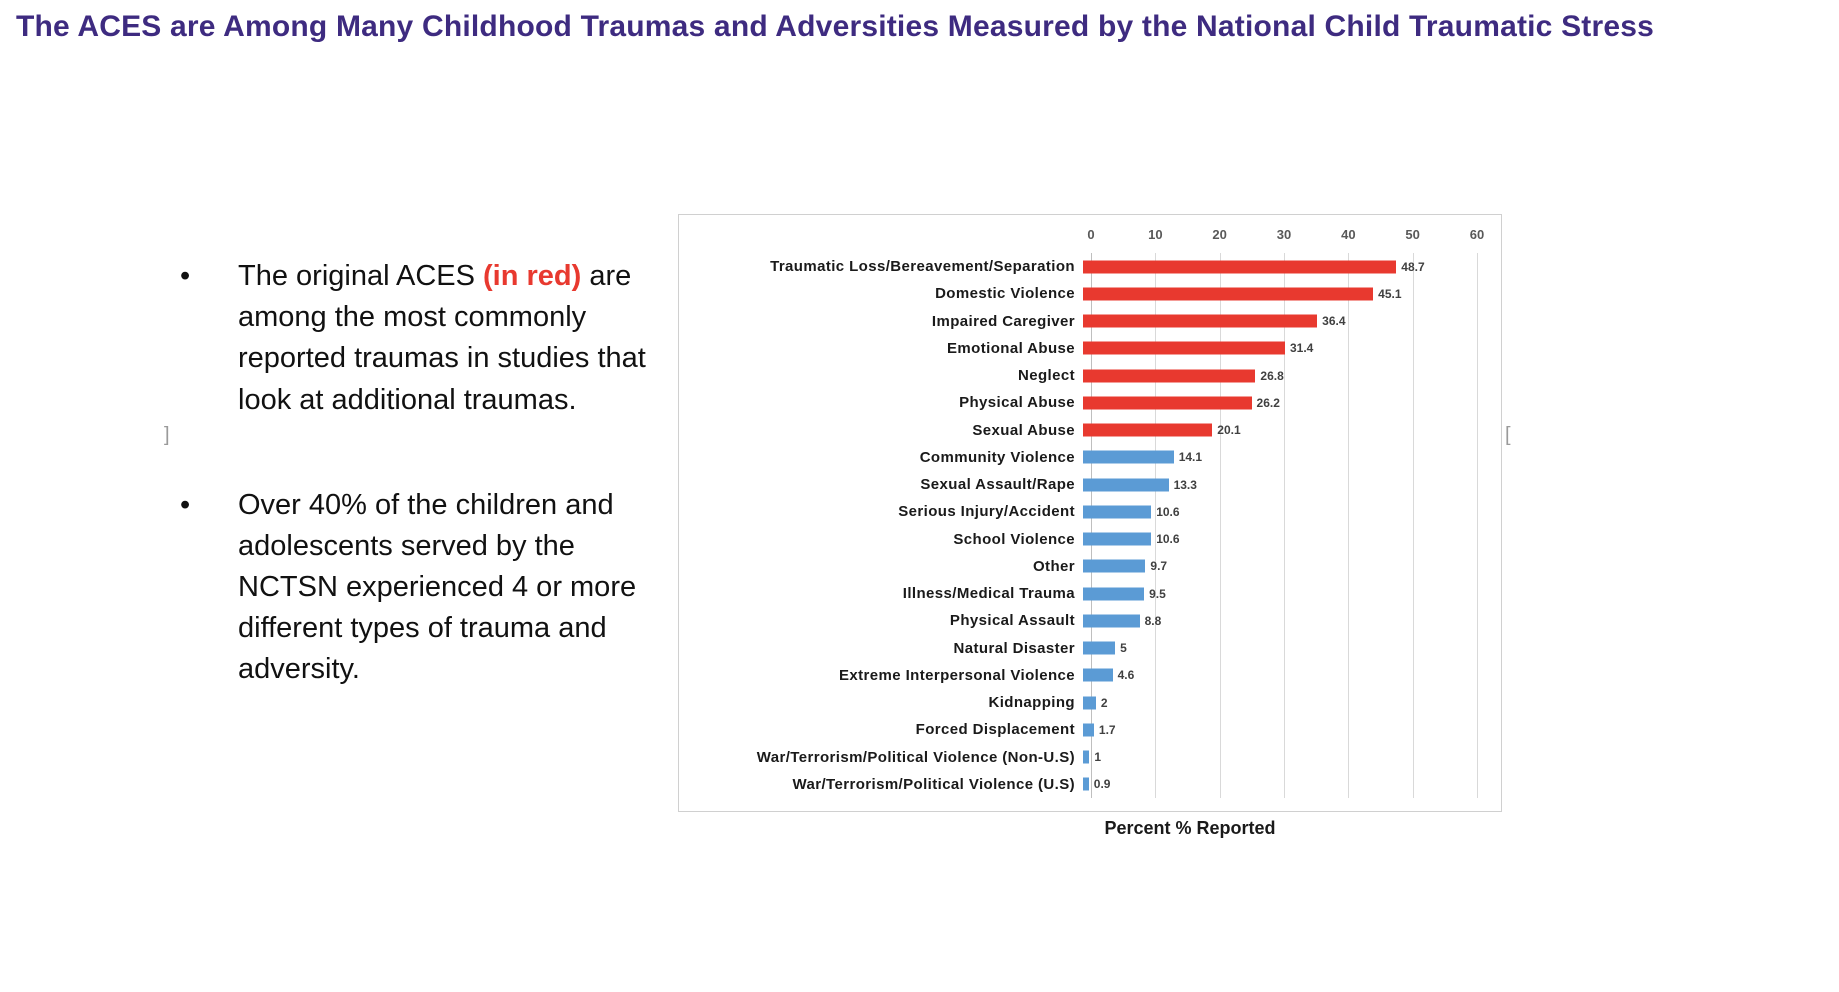 This screenshot has width=1839, height=992. Describe the element at coordinates (1014, 539) in the screenshot. I see `category-label: School Violence` at that location.